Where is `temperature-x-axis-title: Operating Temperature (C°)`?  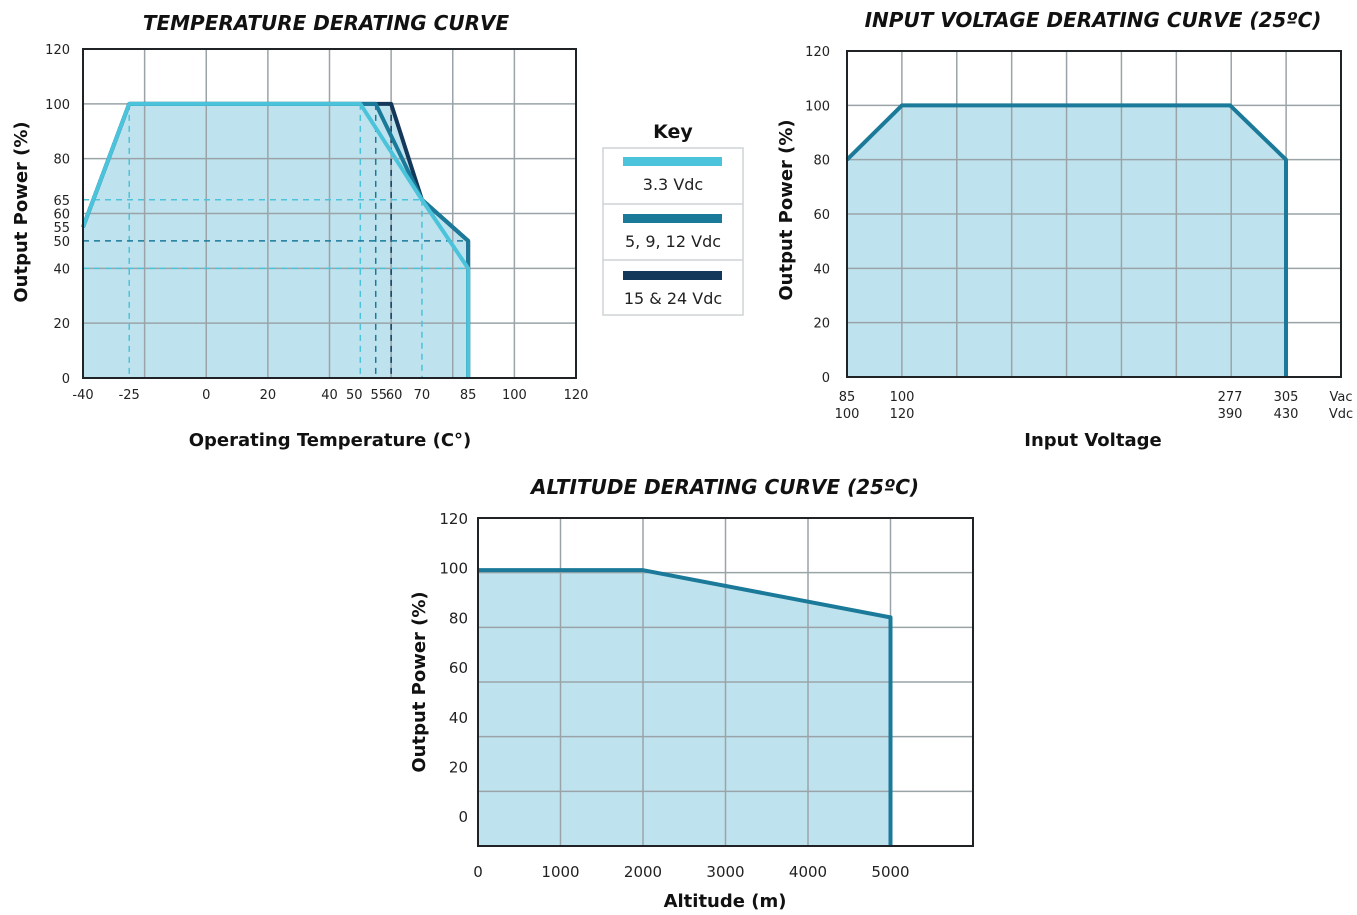
temperature-x-axis-title: Operating Temperature (C°) is located at coordinates (330, 440).